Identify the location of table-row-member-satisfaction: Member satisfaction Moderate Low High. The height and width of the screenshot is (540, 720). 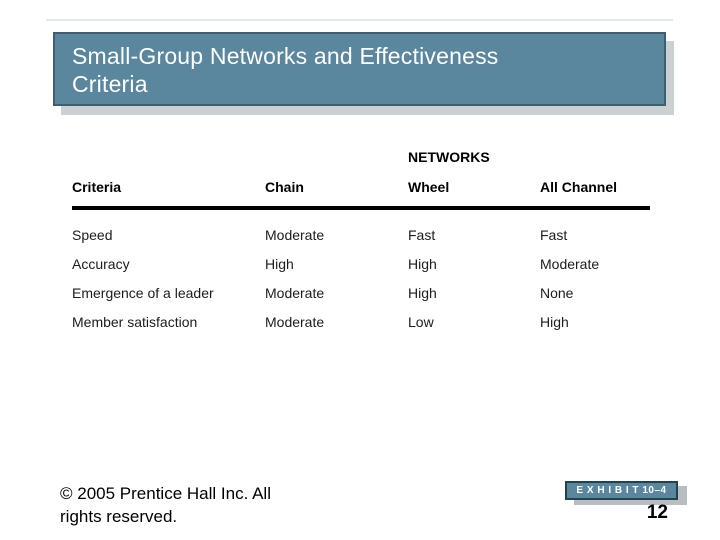
(361, 328).